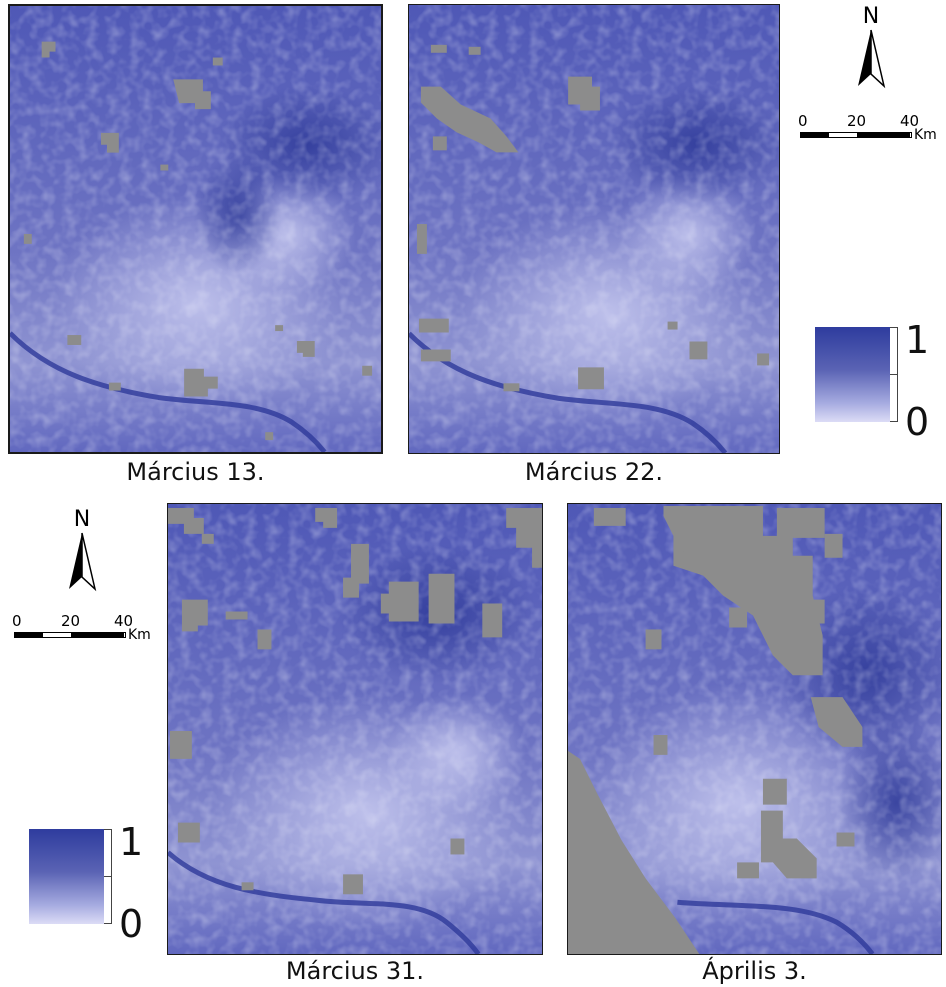  I want to click on panel-caption-march-31: Március 31., so click(355, 971).